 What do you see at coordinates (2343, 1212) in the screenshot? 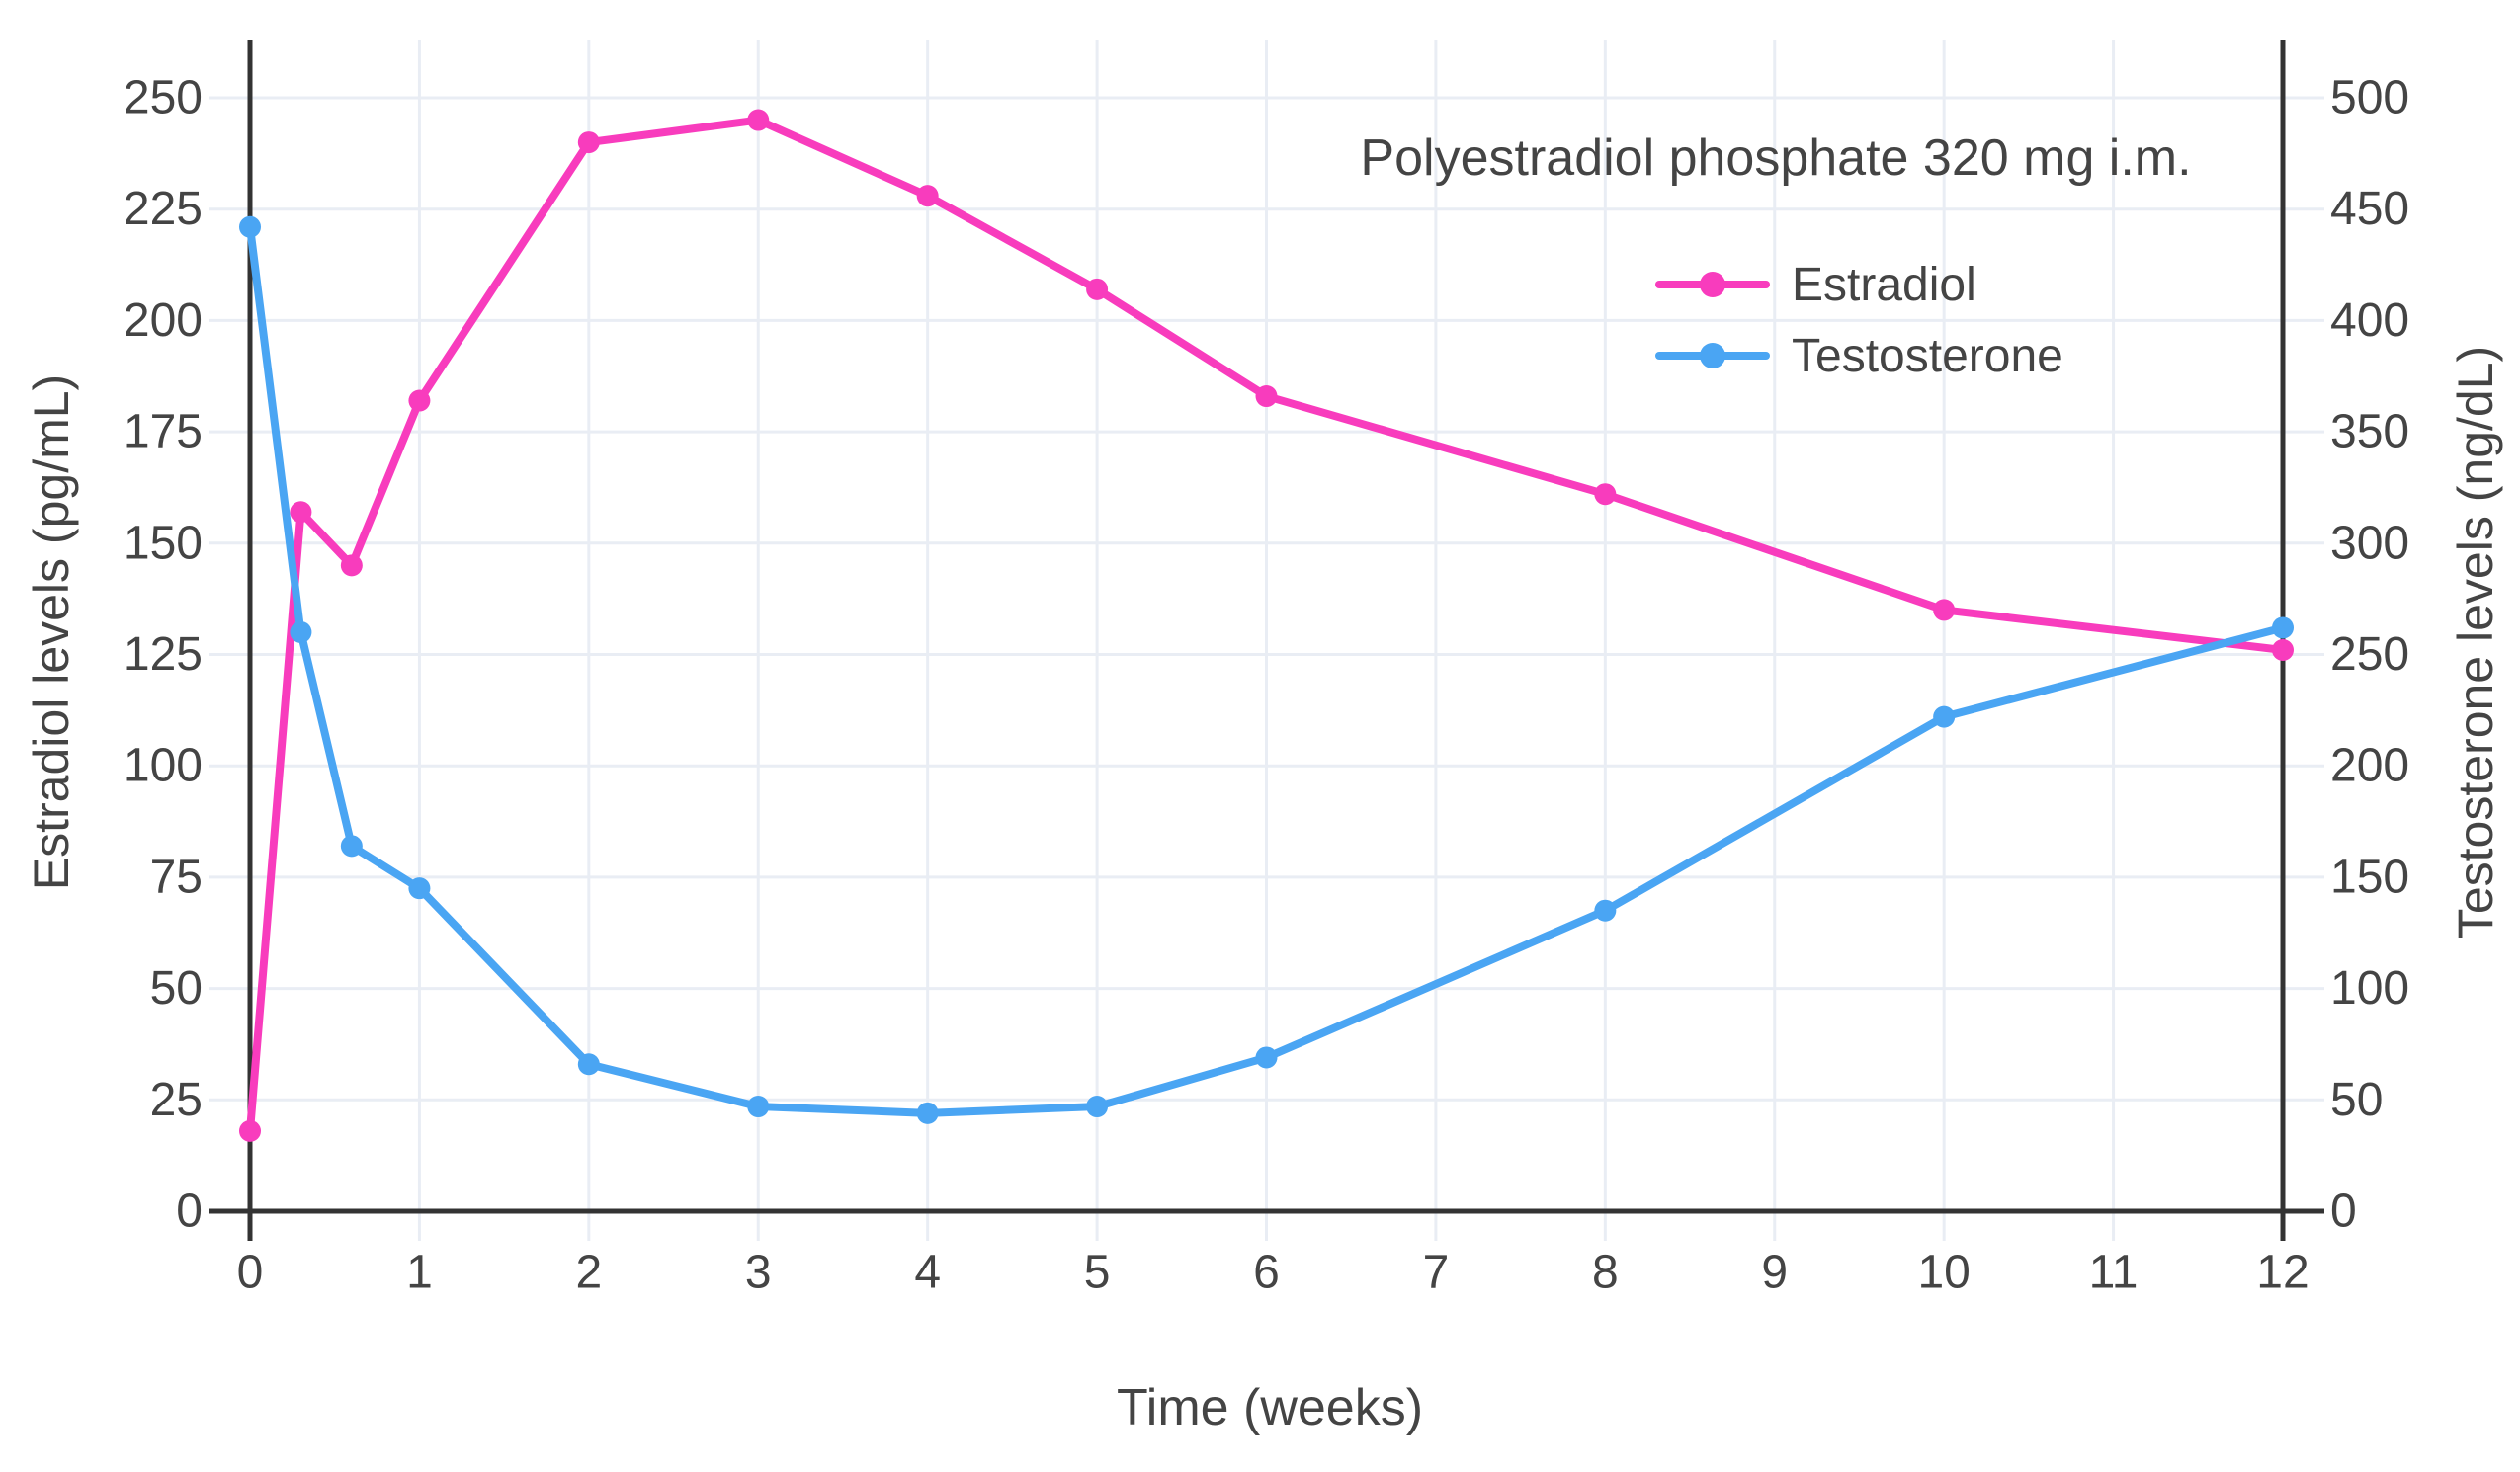
I see `y-right-tick-label: 0` at bounding box center [2343, 1212].